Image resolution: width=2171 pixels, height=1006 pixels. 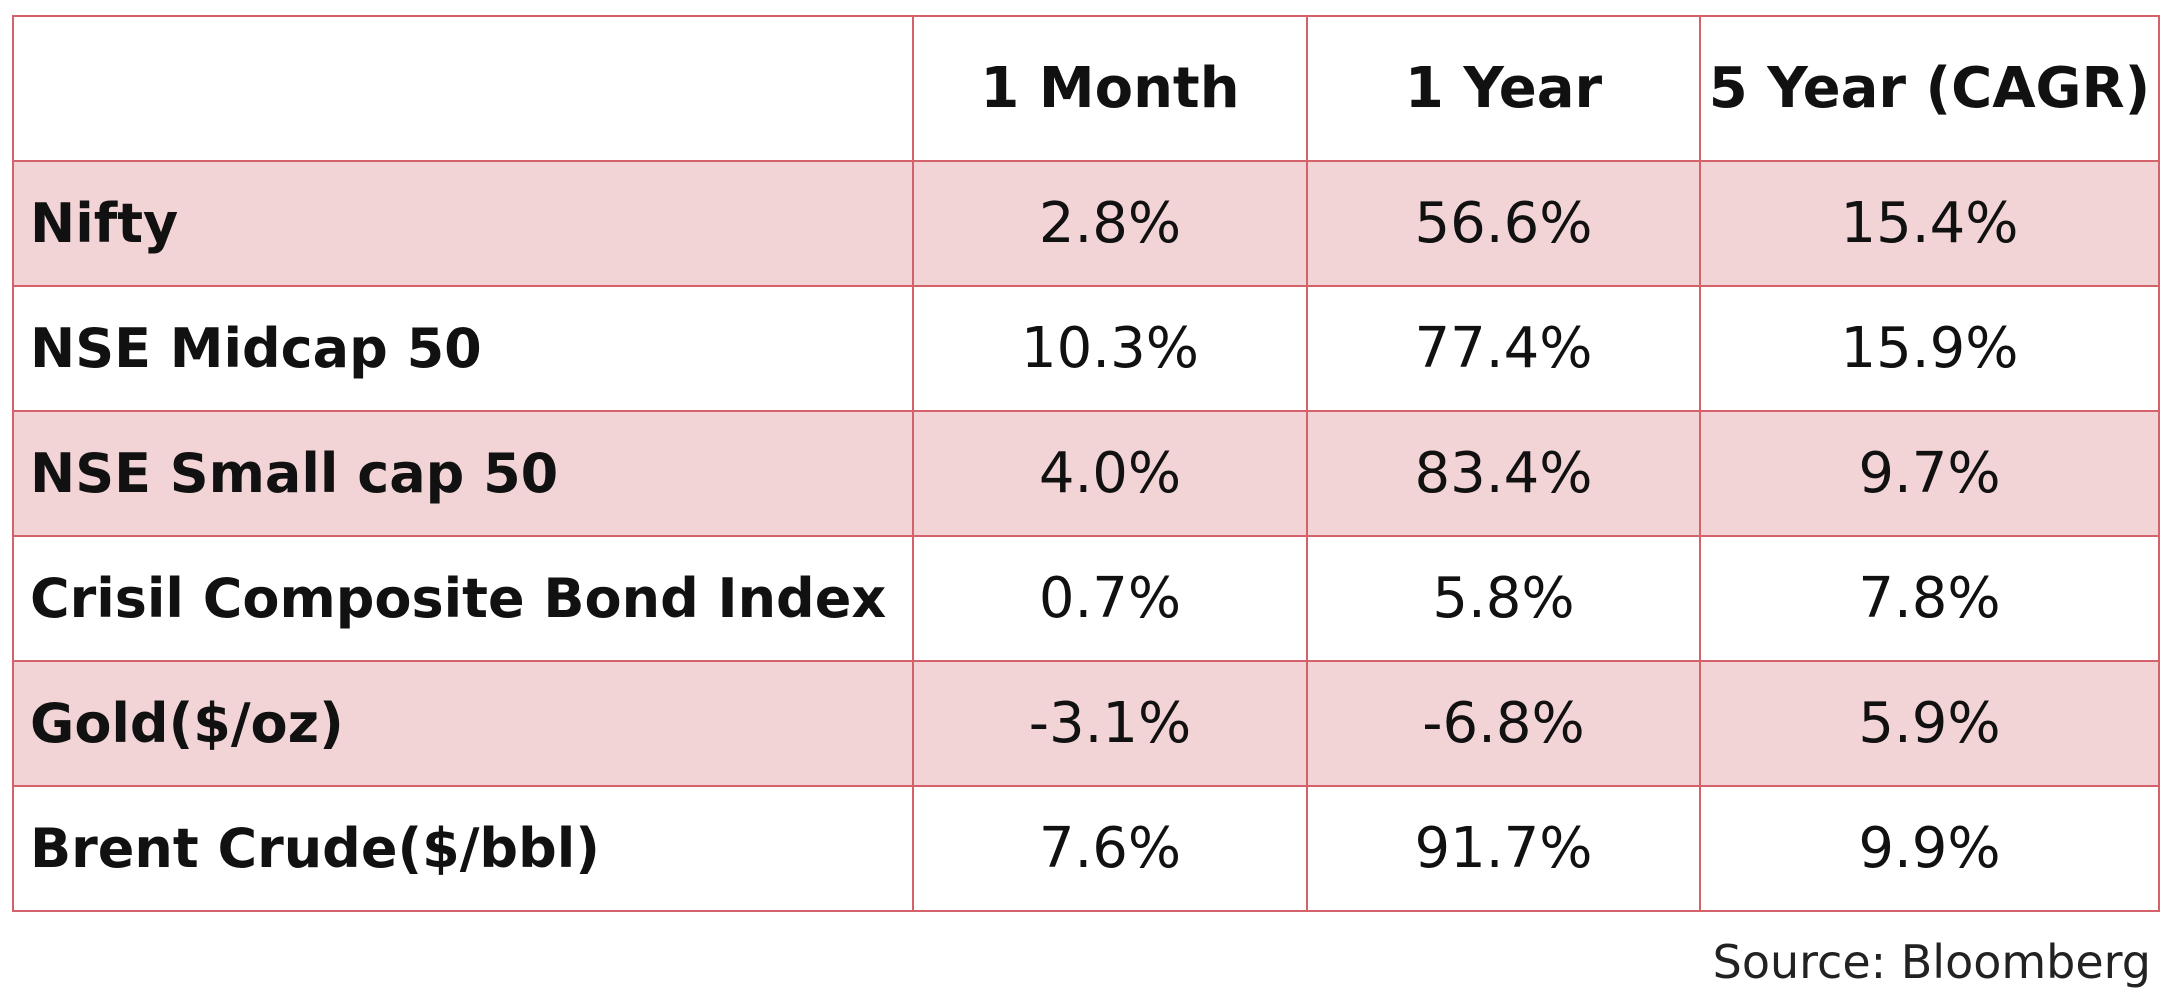 I want to click on header-row: 1 Month 1 Year 5 Year (CAGR), so click(x=1086, y=88).